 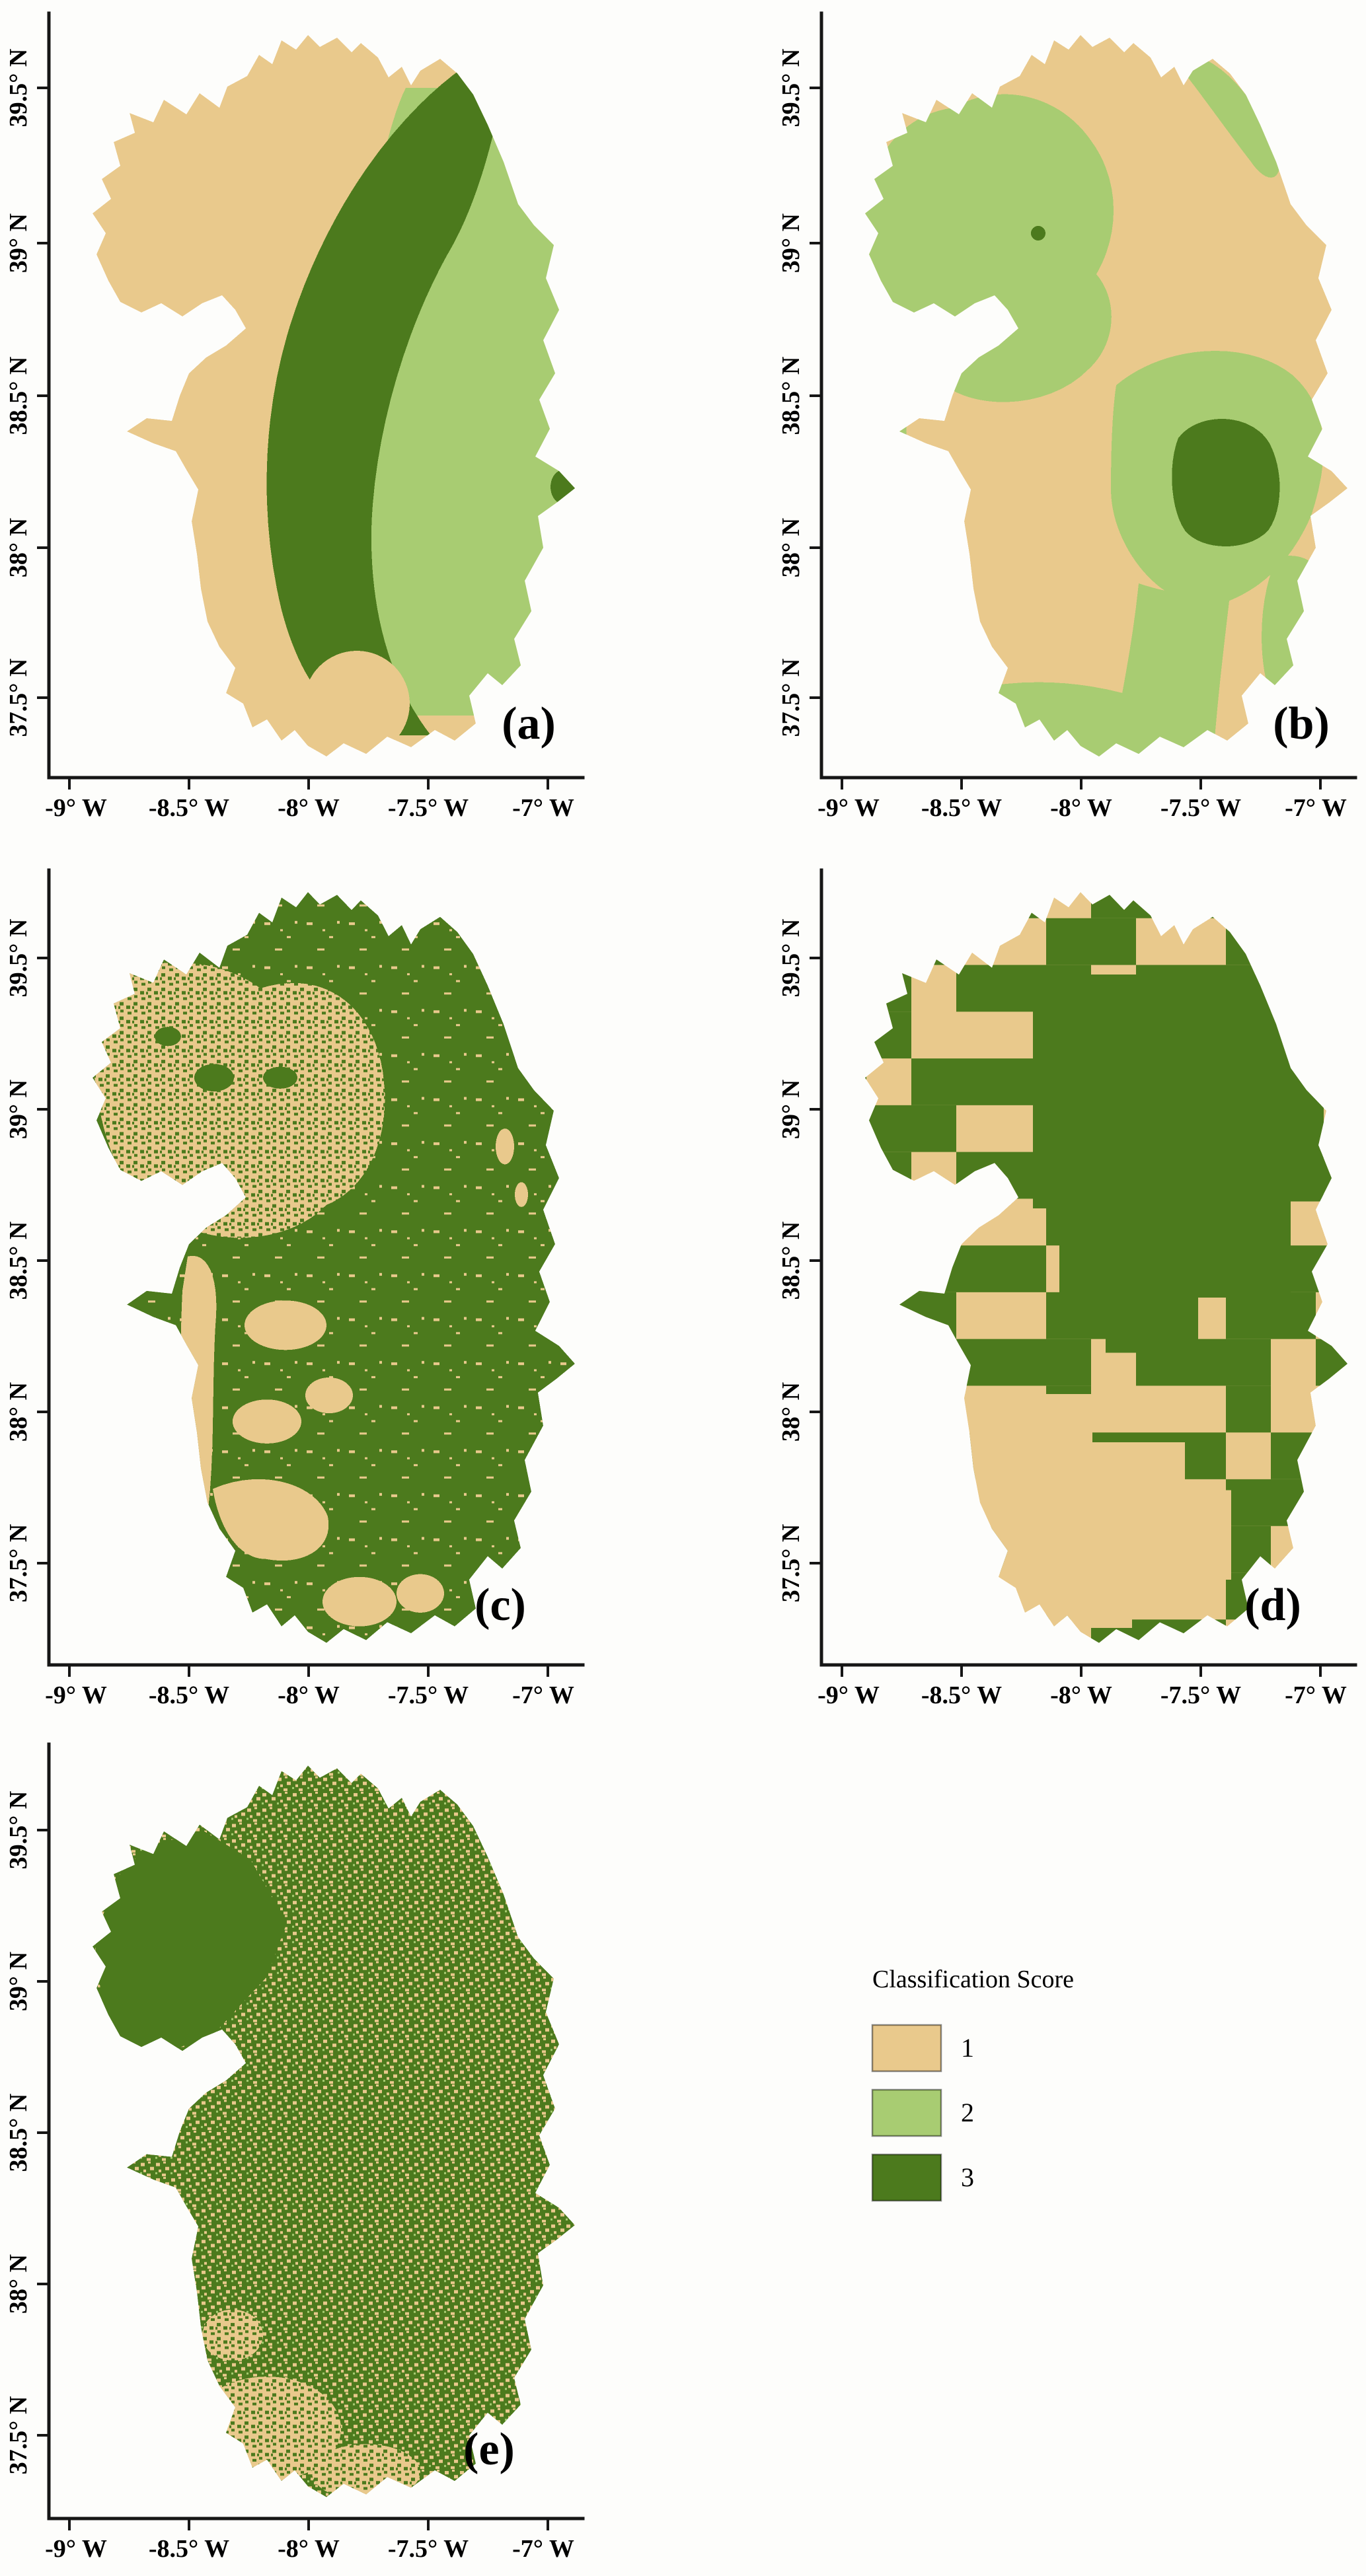 What do you see at coordinates (239, 1100) in the screenshot?
I see `score1-nw-speckle-zone-c` at bounding box center [239, 1100].